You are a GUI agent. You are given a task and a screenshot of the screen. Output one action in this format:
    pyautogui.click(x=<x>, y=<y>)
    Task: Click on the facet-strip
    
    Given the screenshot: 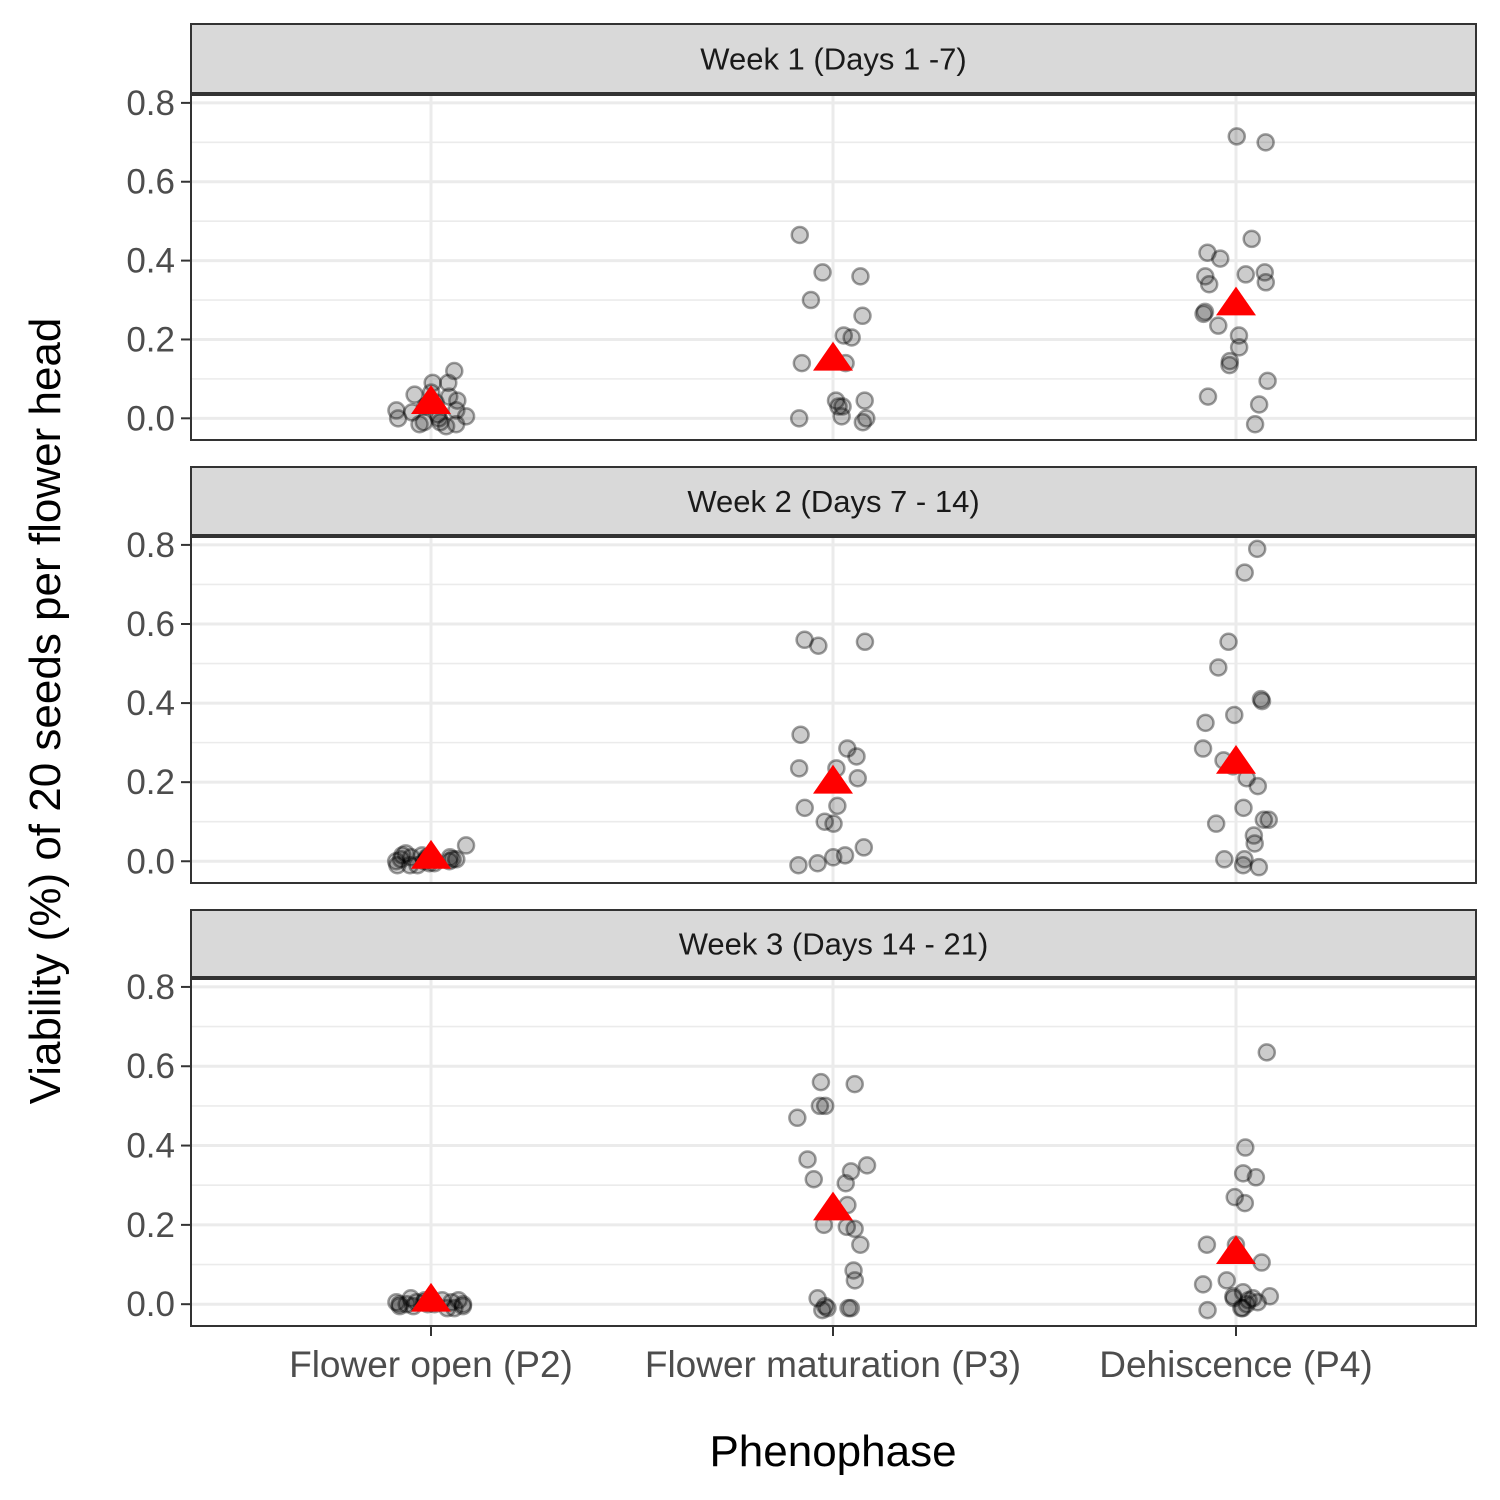 What is the action you would take?
    pyautogui.click(x=833, y=943)
    